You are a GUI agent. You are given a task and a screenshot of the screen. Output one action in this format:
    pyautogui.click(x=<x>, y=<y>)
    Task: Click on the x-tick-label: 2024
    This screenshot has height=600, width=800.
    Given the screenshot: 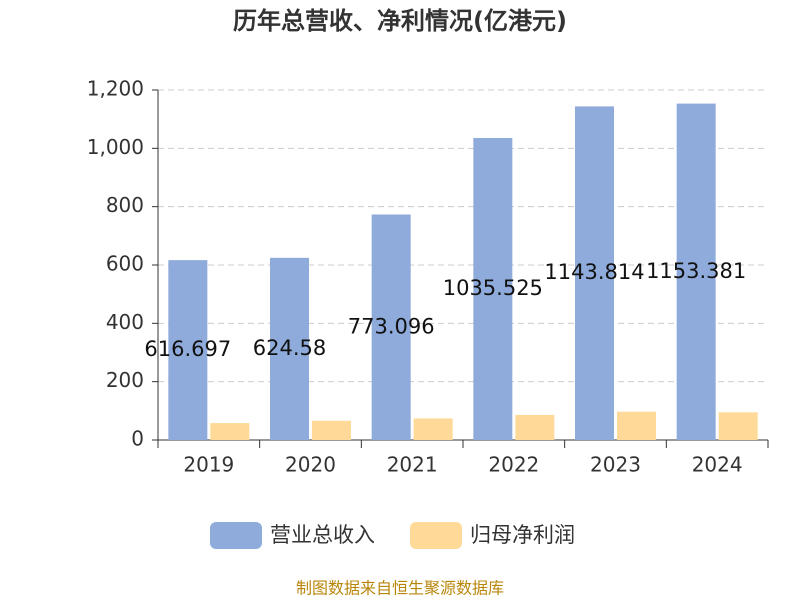 What is the action you would take?
    pyautogui.click(x=717, y=465)
    